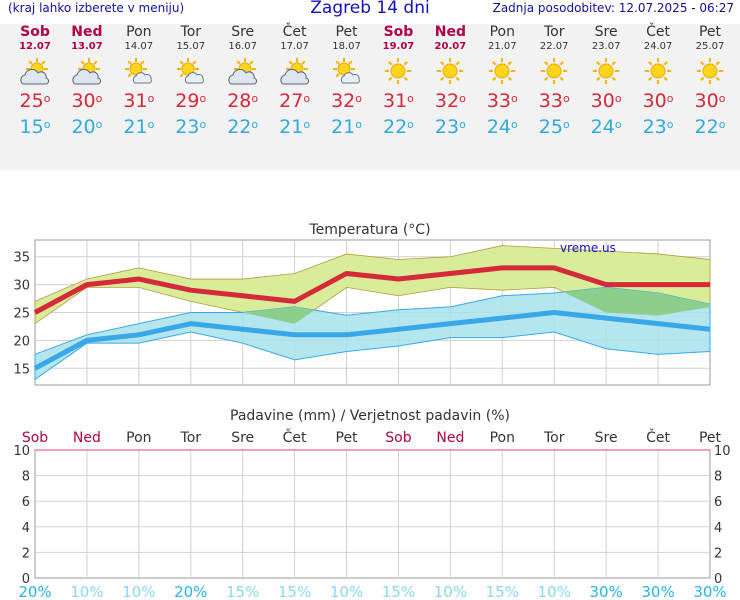 The width and height of the screenshot is (740, 600). Describe the element at coordinates (718, 528) in the screenshot. I see `precip-tick-label-right: 4` at that location.